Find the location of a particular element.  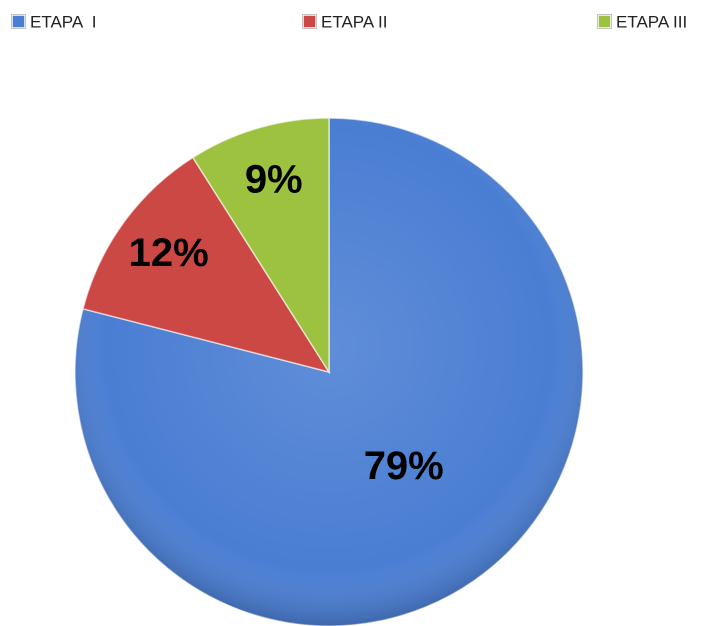

legend-label: ETAPA II is located at coordinates (354, 21).